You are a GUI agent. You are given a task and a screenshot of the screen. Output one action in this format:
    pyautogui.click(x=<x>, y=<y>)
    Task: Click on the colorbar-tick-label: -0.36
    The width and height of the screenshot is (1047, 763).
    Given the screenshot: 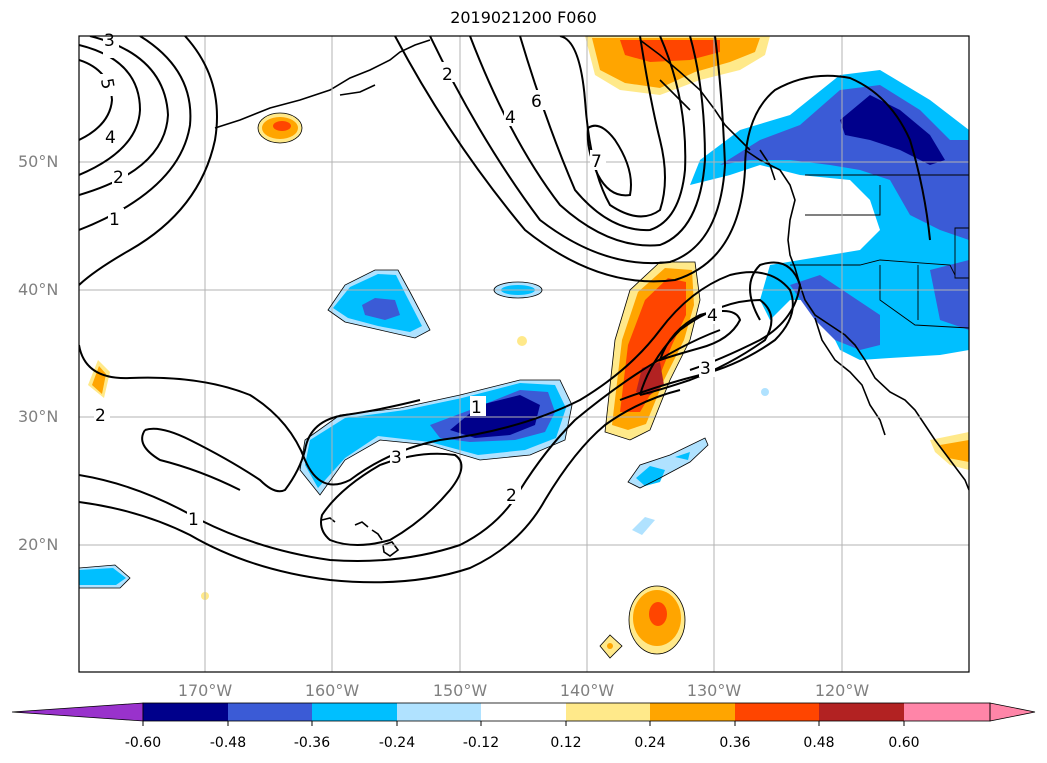 What is the action you would take?
    pyautogui.click(x=312, y=743)
    